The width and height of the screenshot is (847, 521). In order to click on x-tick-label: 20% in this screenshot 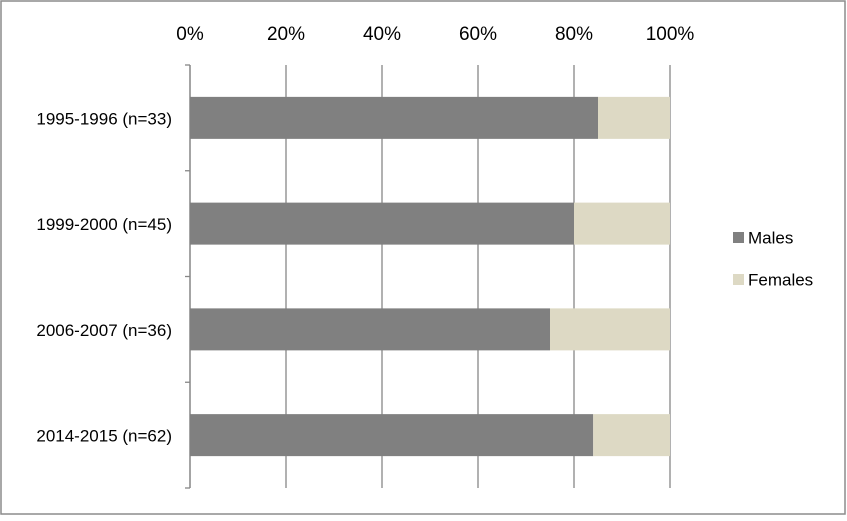, I will do `click(286, 34)`.